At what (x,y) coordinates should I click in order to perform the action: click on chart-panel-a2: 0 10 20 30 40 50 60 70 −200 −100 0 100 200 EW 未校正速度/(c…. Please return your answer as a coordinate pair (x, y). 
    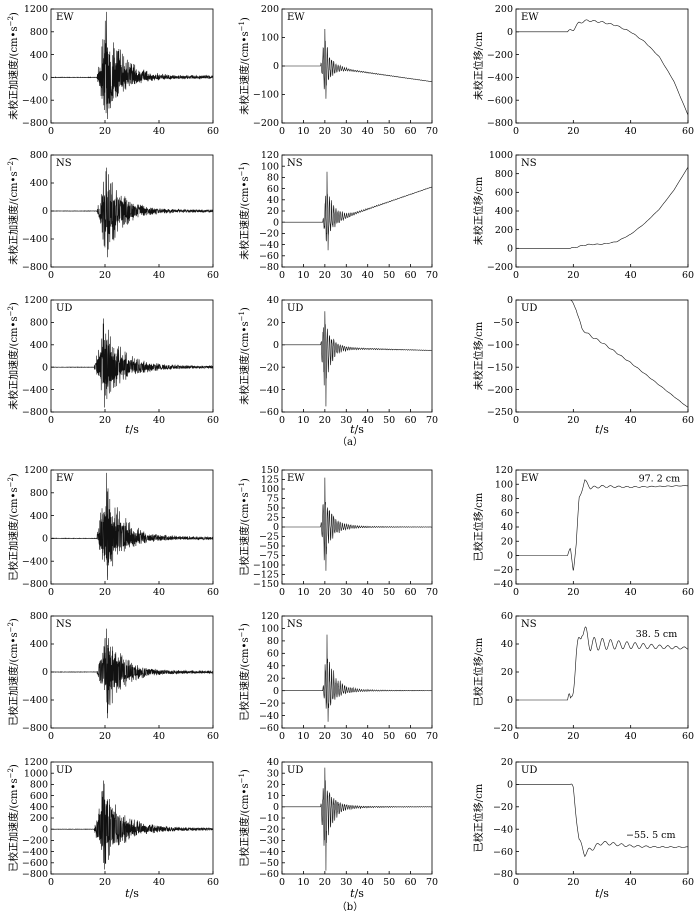
    Looking at the image, I should click on (338, 70).